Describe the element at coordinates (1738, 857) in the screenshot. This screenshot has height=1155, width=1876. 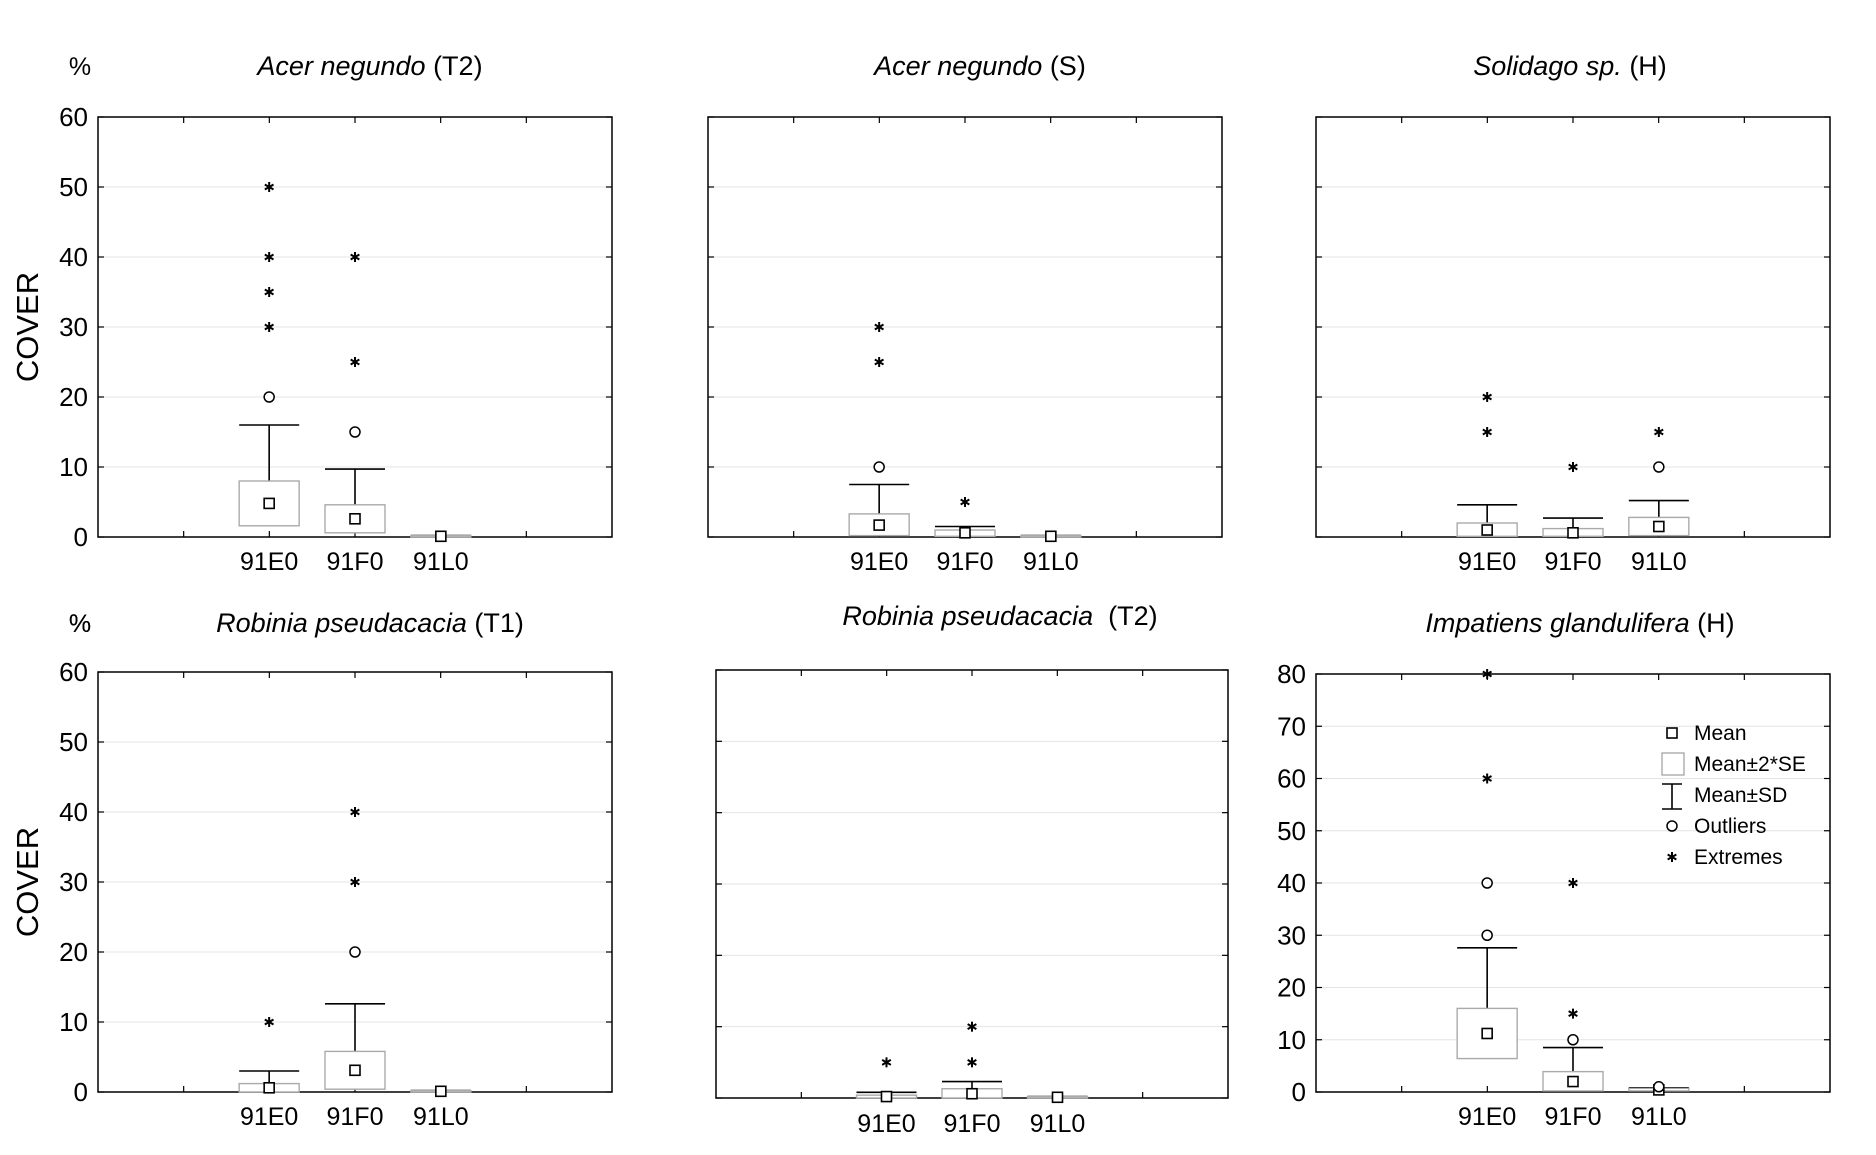
I see `legend-label: Extremes` at that location.